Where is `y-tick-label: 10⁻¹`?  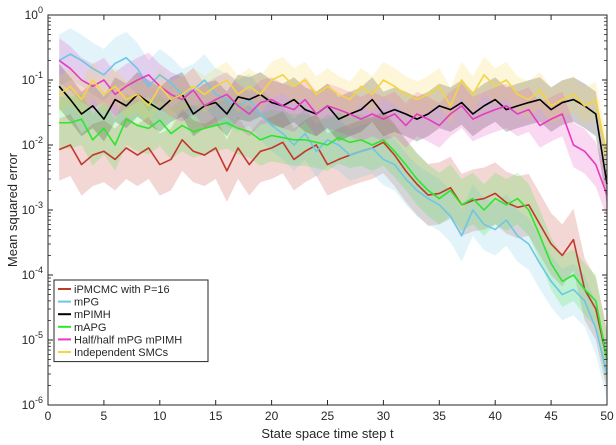
y-tick-label: 10⁻¹ is located at coordinates (32, 78).